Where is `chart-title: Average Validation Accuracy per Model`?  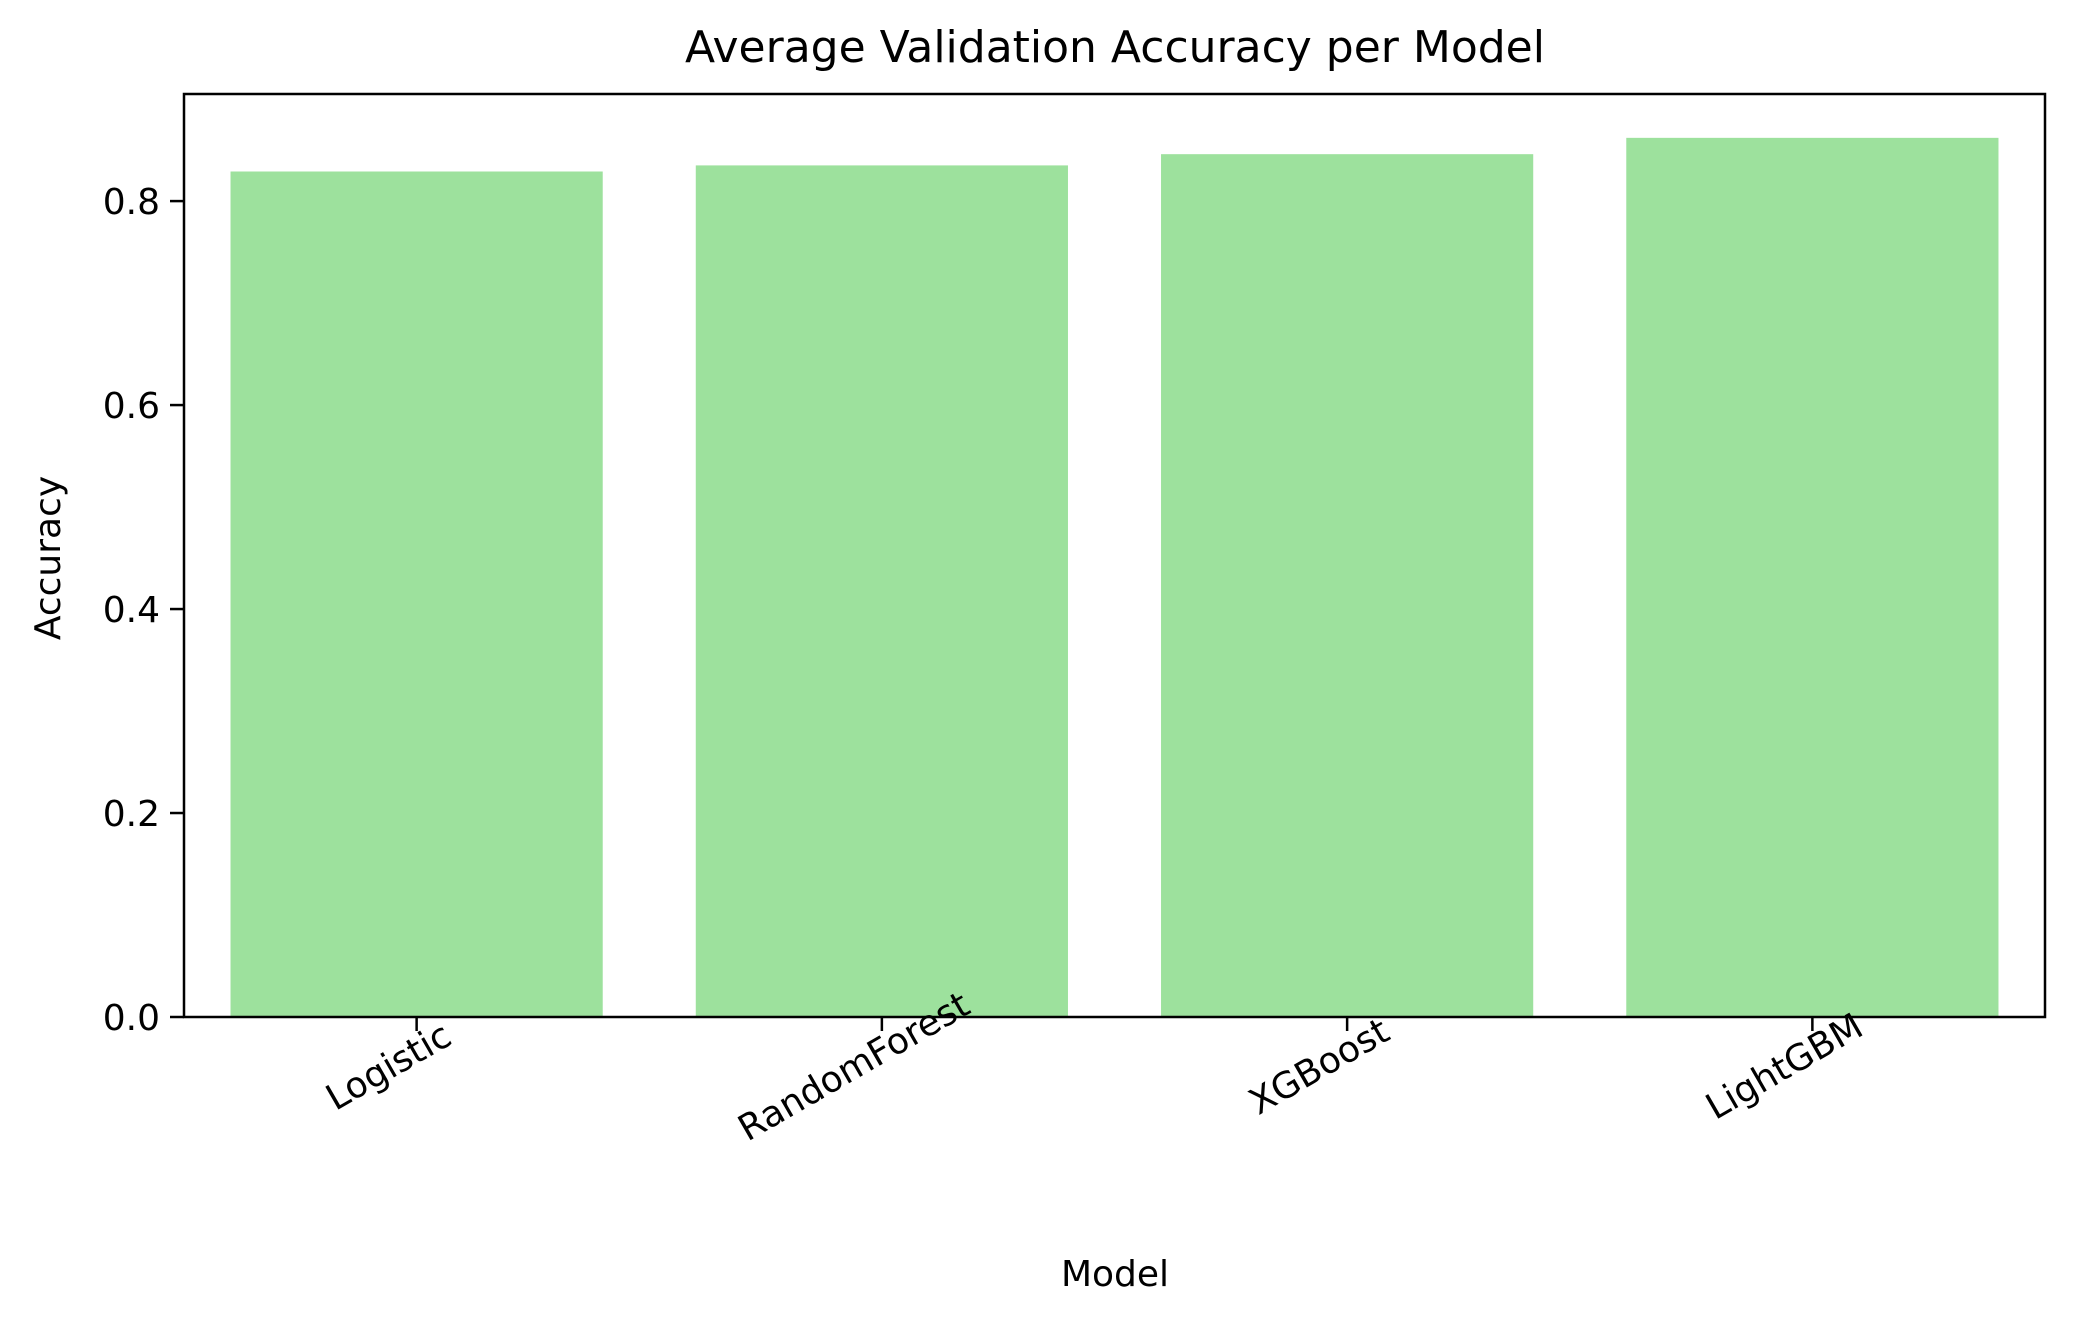
chart-title: Average Validation Accuracy per Model is located at coordinates (1115, 47).